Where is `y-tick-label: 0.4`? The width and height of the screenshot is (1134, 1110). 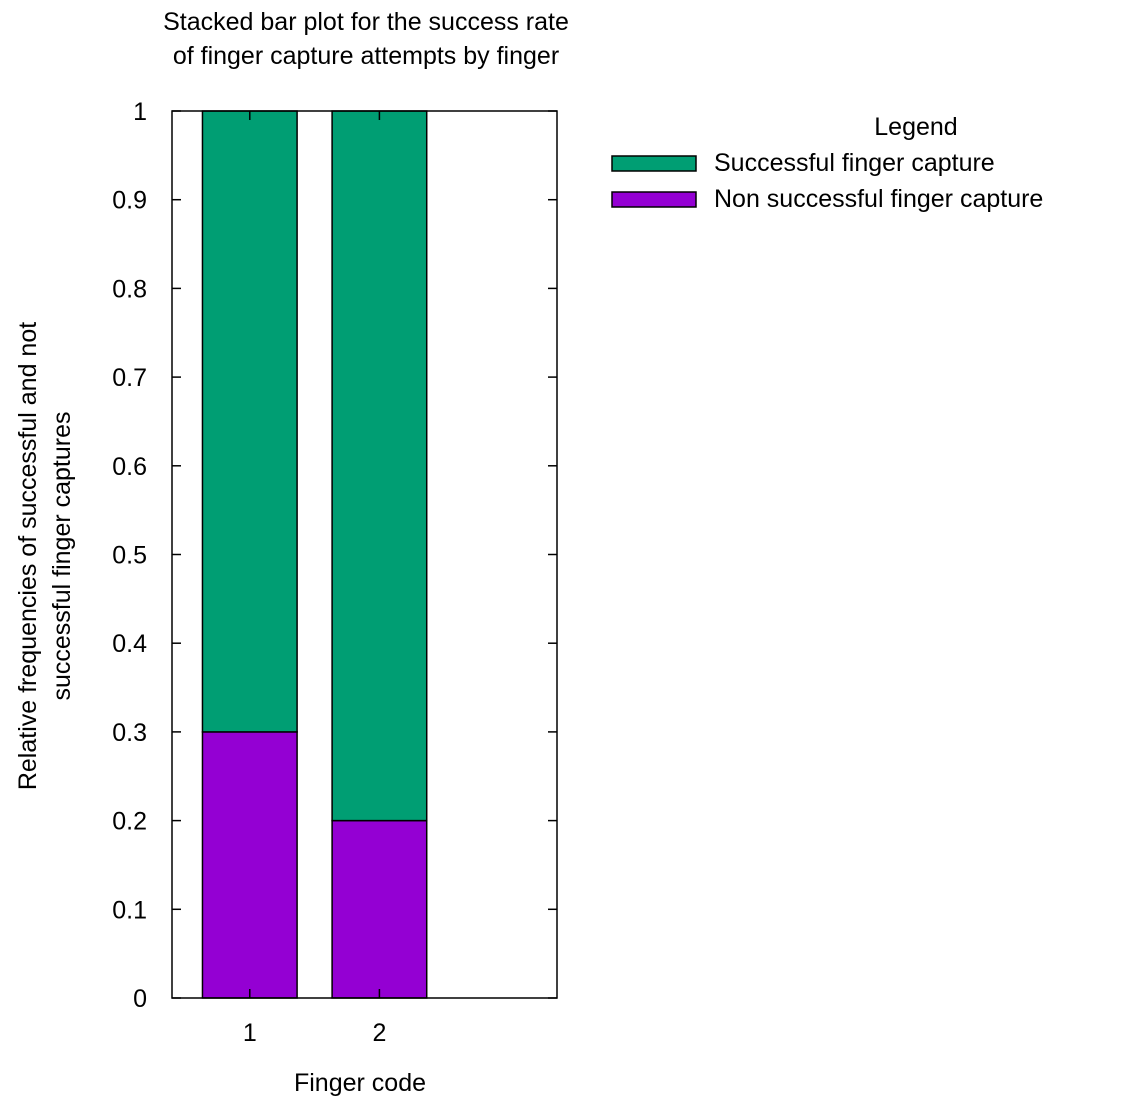
y-tick-label: 0.4 is located at coordinates (129, 644).